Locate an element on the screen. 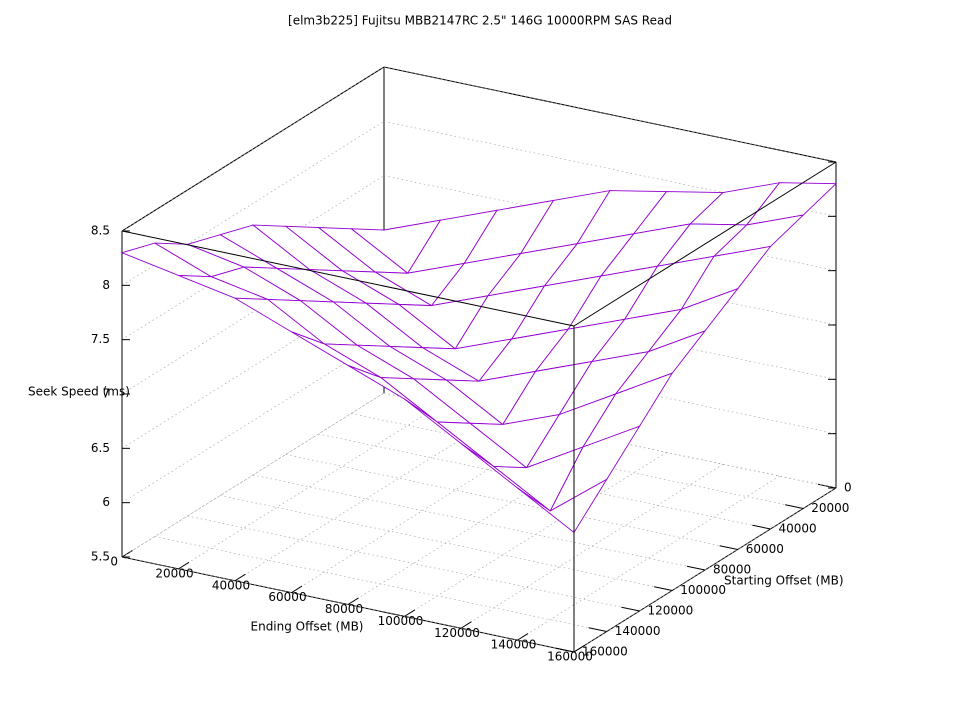 The height and width of the screenshot is (720, 960). y-tick-label: 120000 is located at coordinates (671, 611).